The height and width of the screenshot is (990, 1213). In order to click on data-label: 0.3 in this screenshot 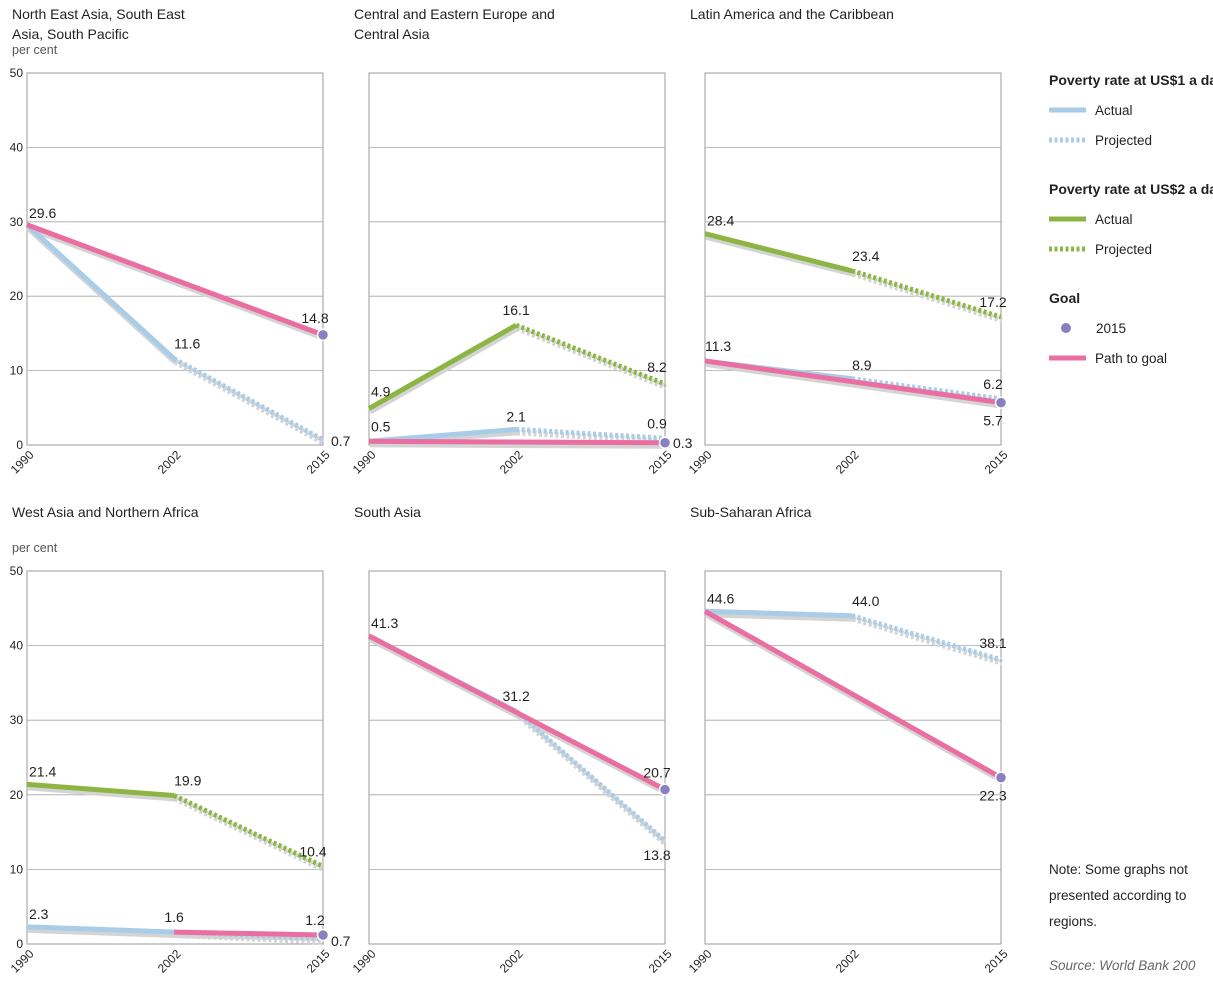, I will do `click(683, 443)`.